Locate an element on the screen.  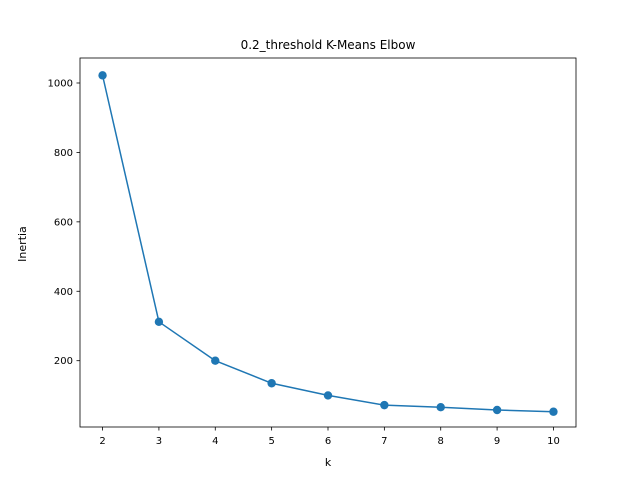
y-axis-label: Inertia is located at coordinates (22, 244).